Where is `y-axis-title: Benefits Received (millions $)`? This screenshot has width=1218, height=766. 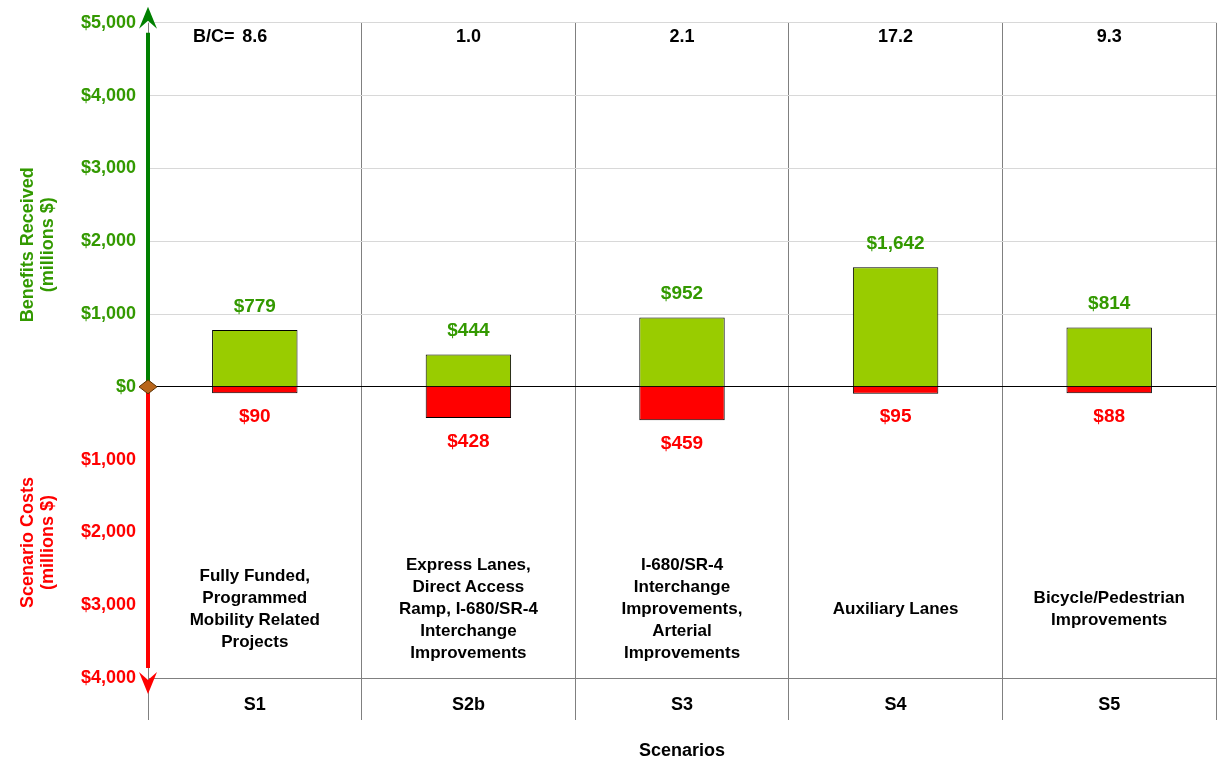
y-axis-title: Benefits Received (millions $) is located at coordinates (36, 245).